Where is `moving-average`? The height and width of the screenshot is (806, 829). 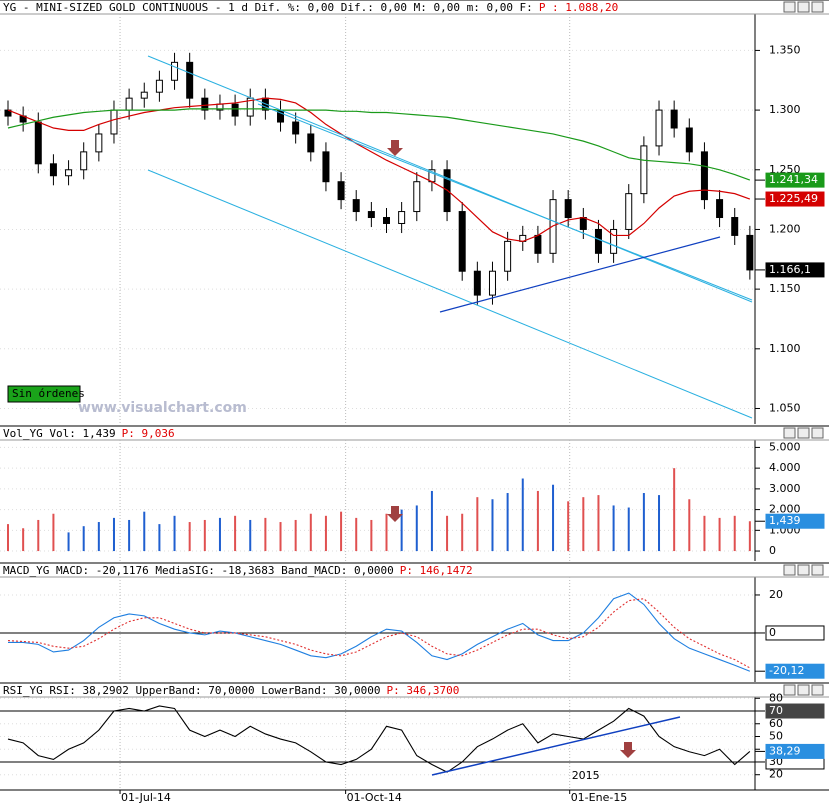 moving-average is located at coordinates (379, 144).